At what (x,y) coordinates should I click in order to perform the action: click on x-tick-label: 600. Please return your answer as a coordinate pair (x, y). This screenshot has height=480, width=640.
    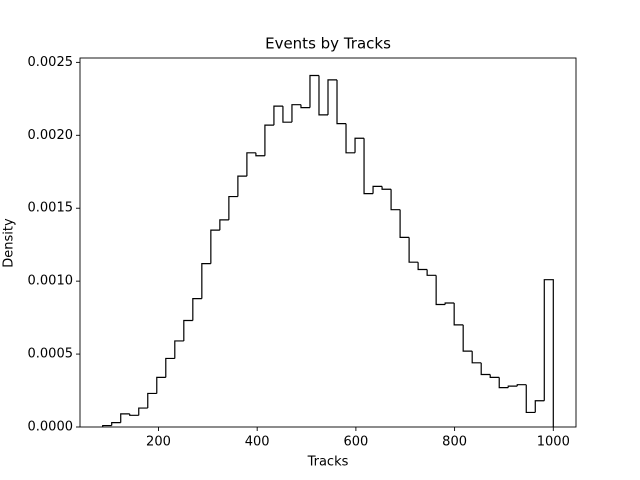
    Looking at the image, I should click on (355, 442).